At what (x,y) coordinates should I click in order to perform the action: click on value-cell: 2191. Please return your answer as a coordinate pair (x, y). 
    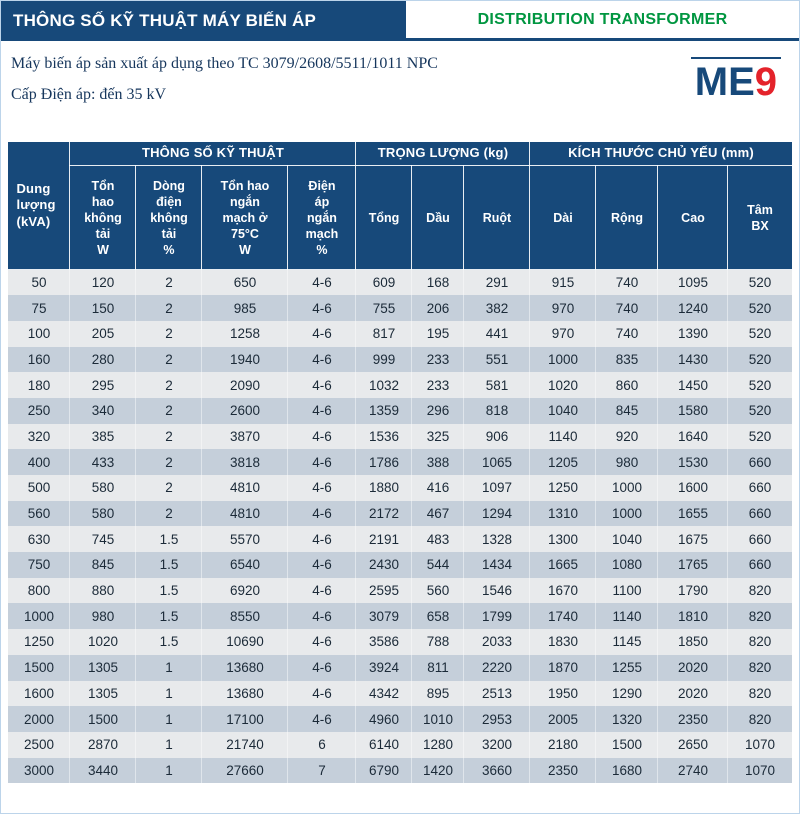
    Looking at the image, I should click on (384, 539).